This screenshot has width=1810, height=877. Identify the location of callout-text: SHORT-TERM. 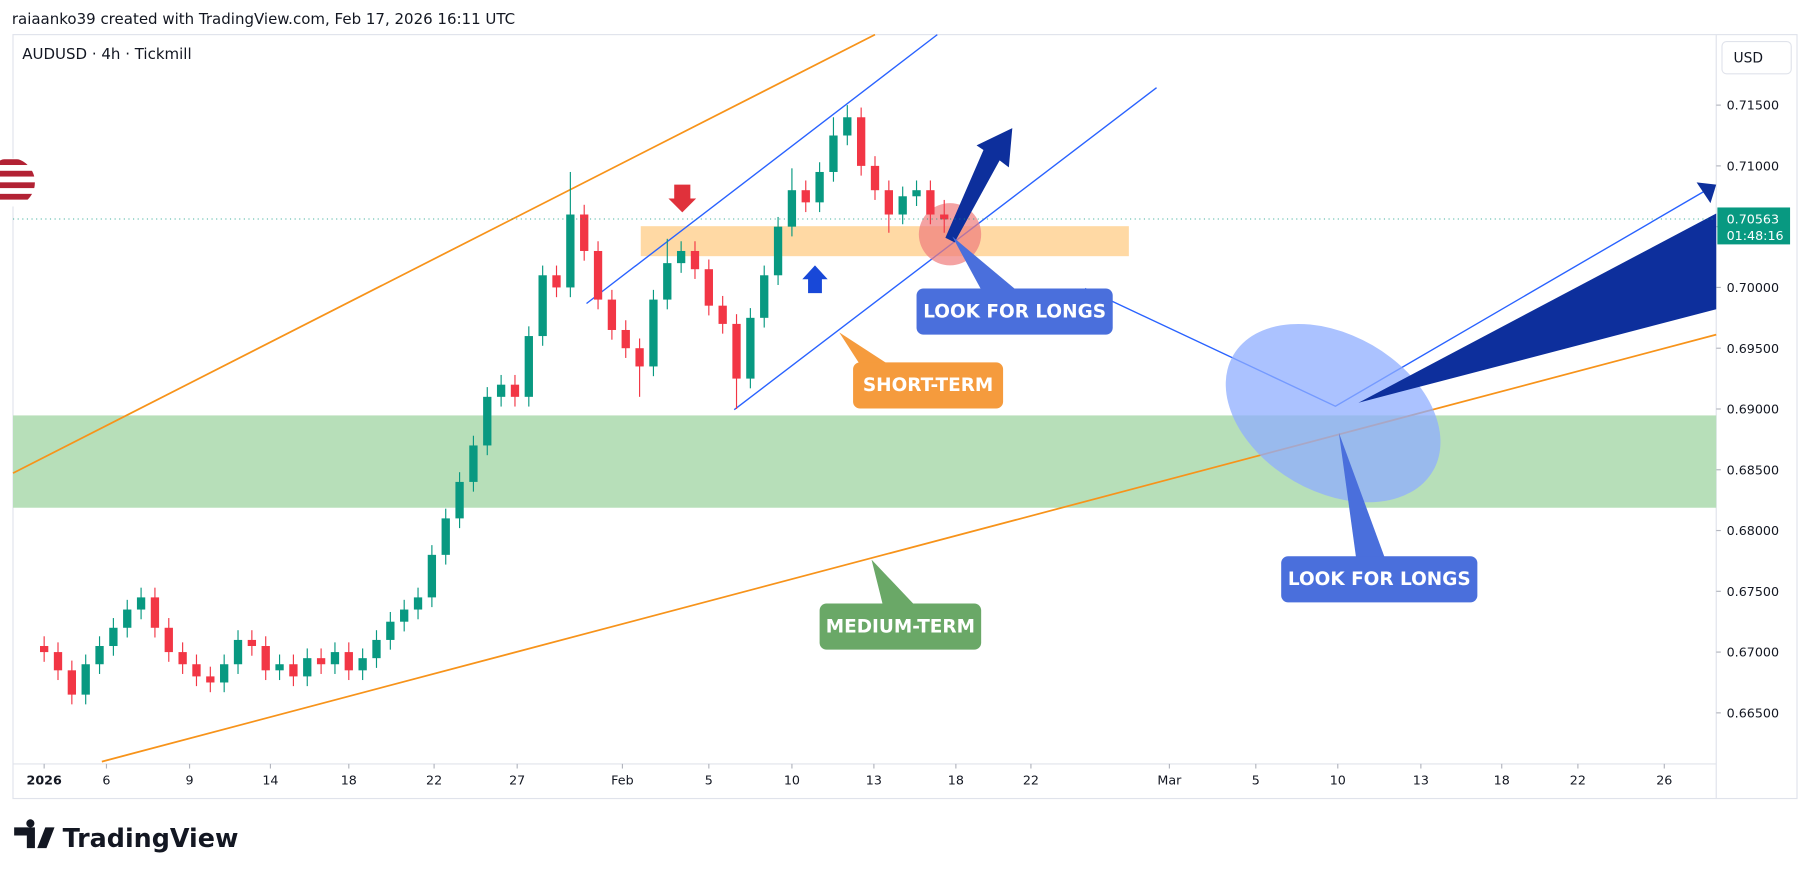
(928, 385).